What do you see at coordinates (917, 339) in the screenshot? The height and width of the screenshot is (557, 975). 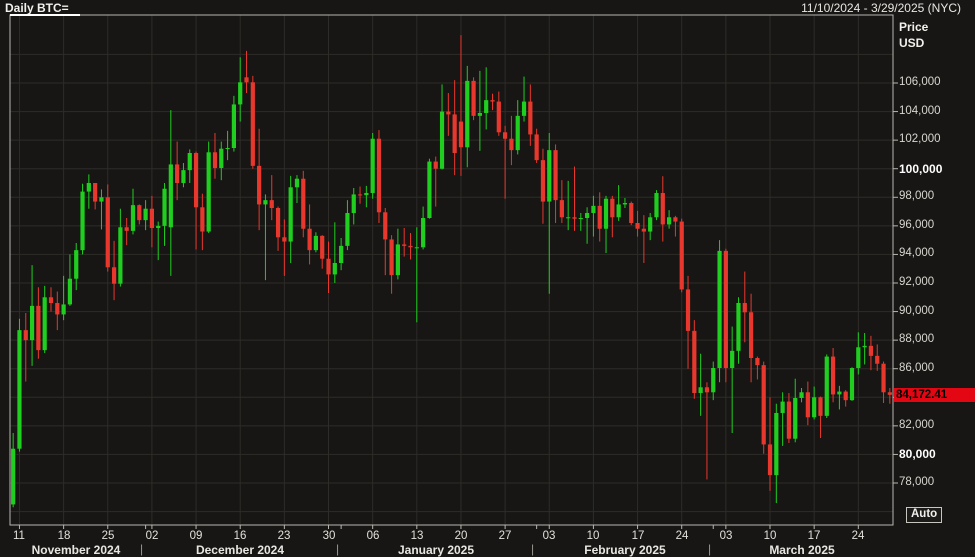 I see `y-tick-label: 88,000` at bounding box center [917, 339].